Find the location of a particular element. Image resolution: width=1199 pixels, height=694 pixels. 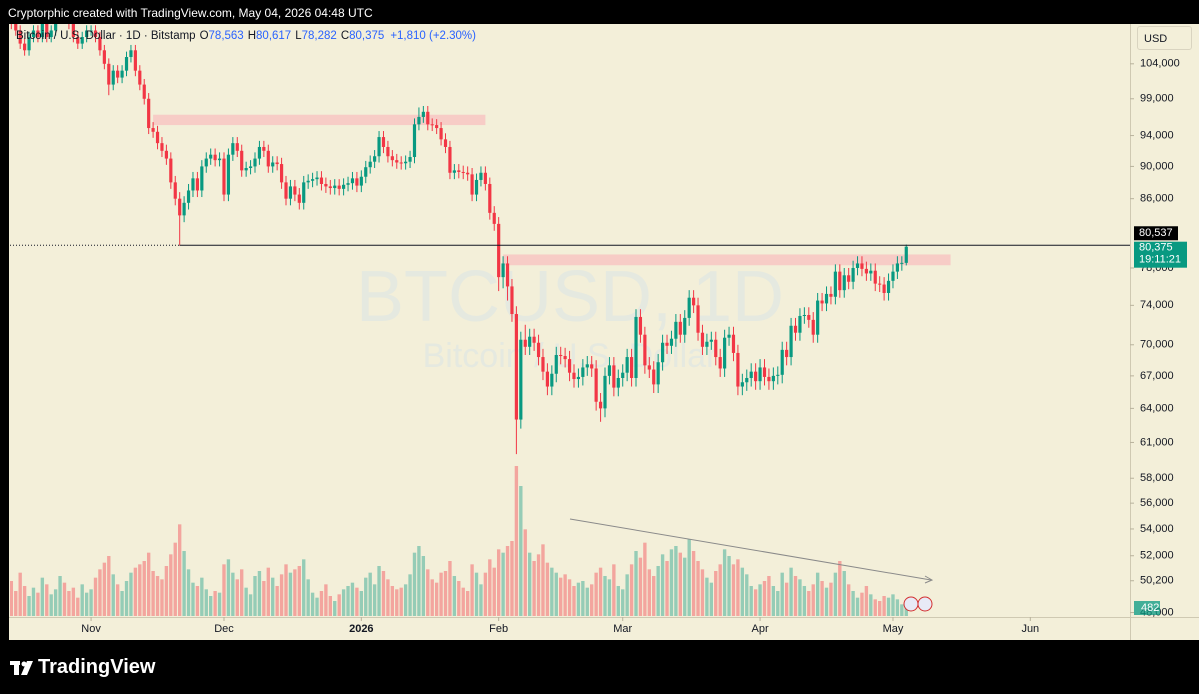

y-tick-label: 90,000 is located at coordinates (1157, 166).